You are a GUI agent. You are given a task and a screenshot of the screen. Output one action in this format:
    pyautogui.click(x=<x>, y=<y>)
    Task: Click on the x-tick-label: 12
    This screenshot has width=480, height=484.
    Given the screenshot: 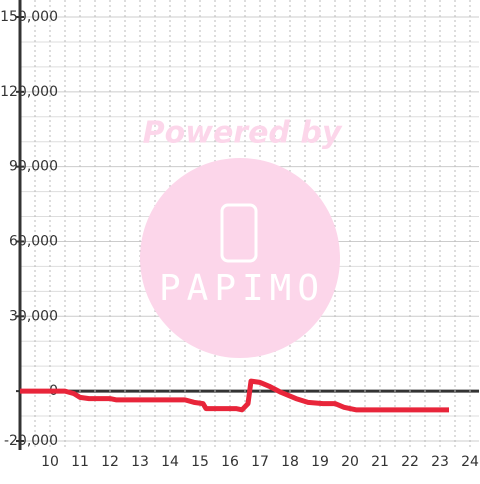 What is the action you would take?
    pyautogui.click(x=110, y=462)
    